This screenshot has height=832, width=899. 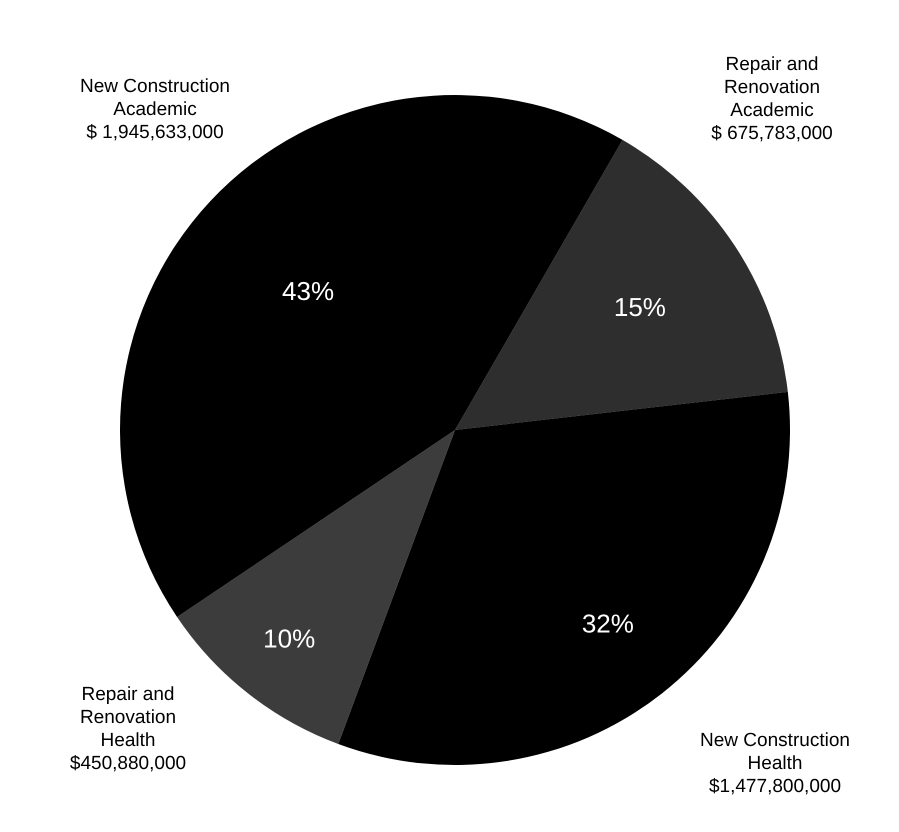 What do you see at coordinates (155, 132) in the screenshot?
I see `data-label: $ 1,945,633,000` at bounding box center [155, 132].